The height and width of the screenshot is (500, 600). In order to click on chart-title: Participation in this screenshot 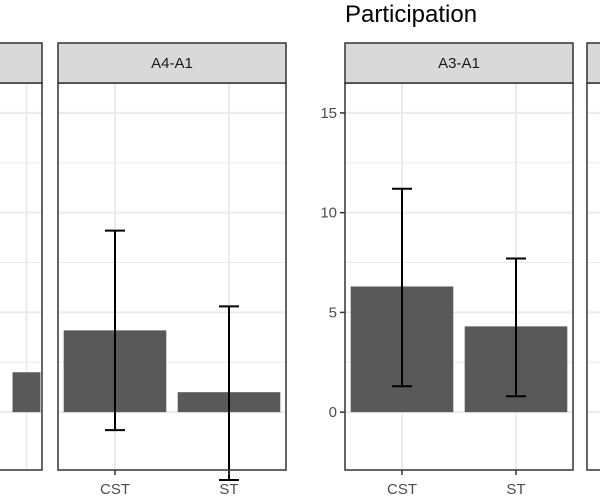, I will do `click(411, 14)`.